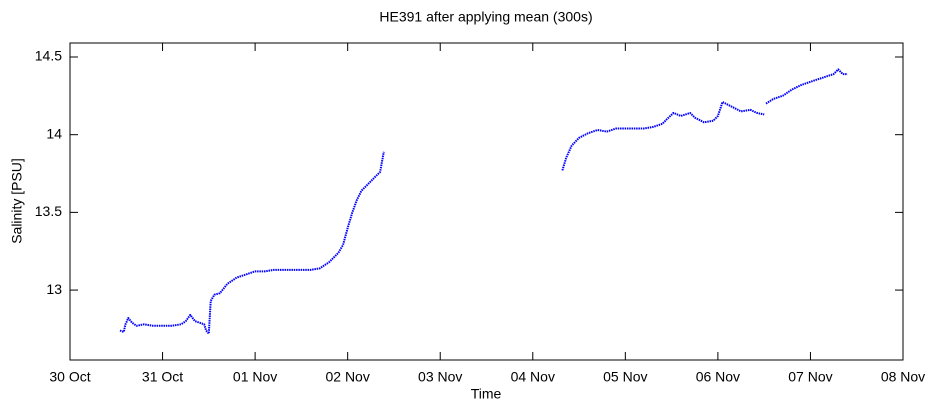 Image resolution: width=932 pixels, height=405 pixels. I want to click on chart-title: HE391 after applying mean (300s), so click(485, 17).